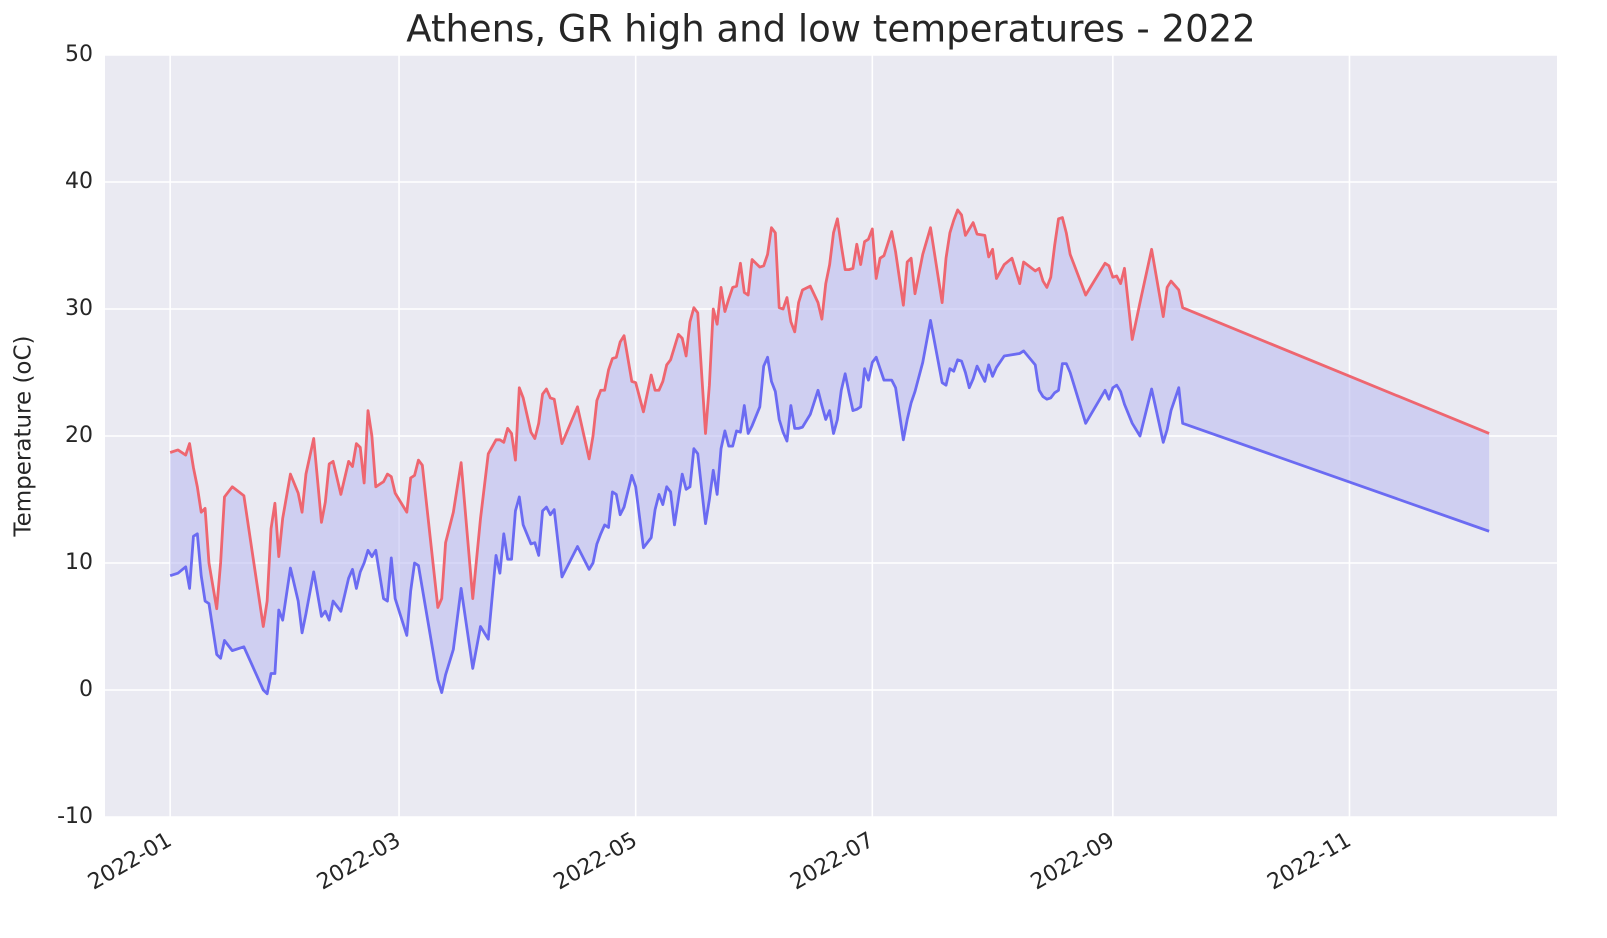 This screenshot has width=1607, height=938. I want to click on y-tick-label: 0, so click(86, 689).